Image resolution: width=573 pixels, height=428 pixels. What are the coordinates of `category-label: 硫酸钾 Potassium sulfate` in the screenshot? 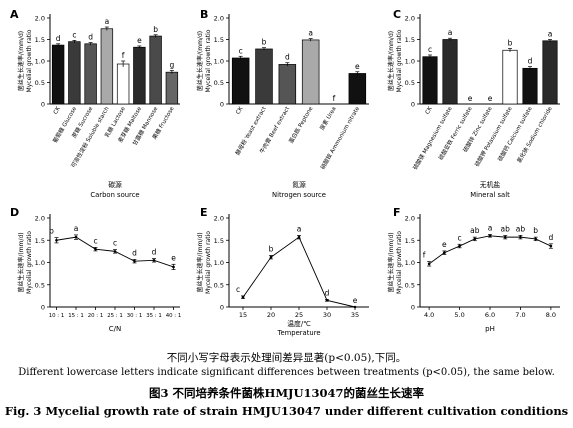 It's located at (493, 136).